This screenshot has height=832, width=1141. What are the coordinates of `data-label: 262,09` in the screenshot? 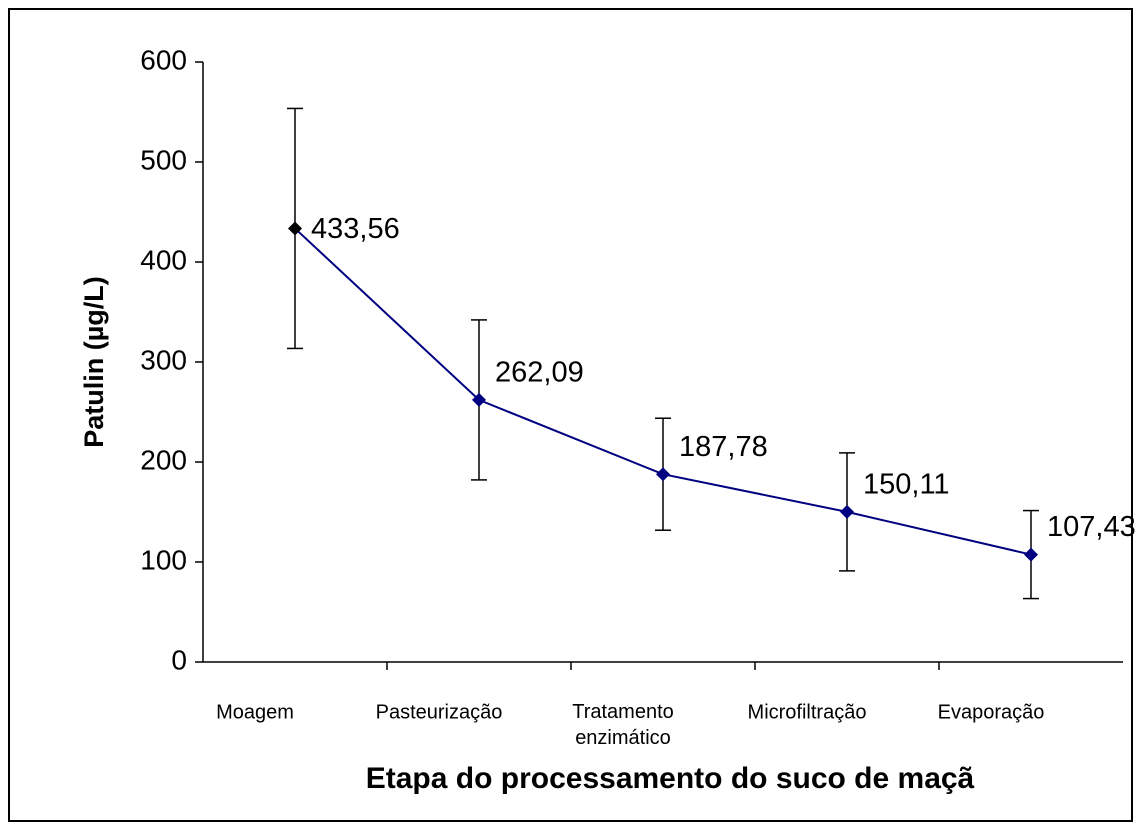 It's located at (539, 373).